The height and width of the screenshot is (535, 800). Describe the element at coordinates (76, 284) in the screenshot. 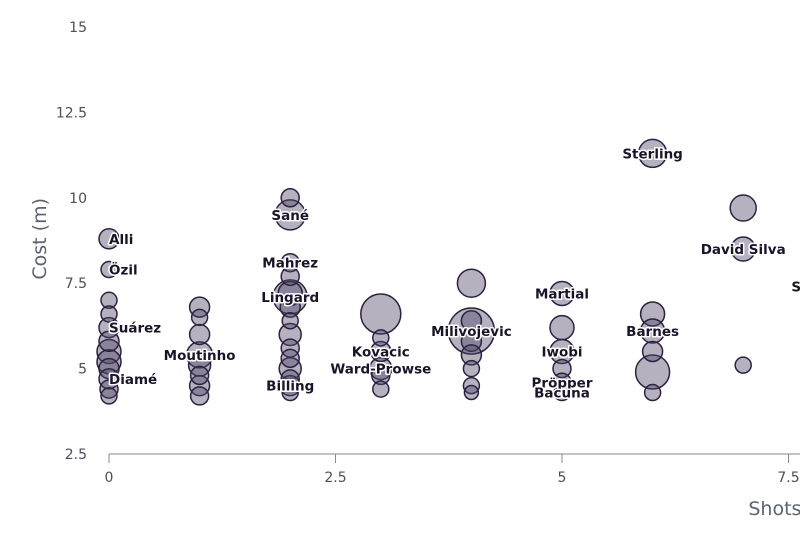

I see `y-tick-label: 7.5` at that location.